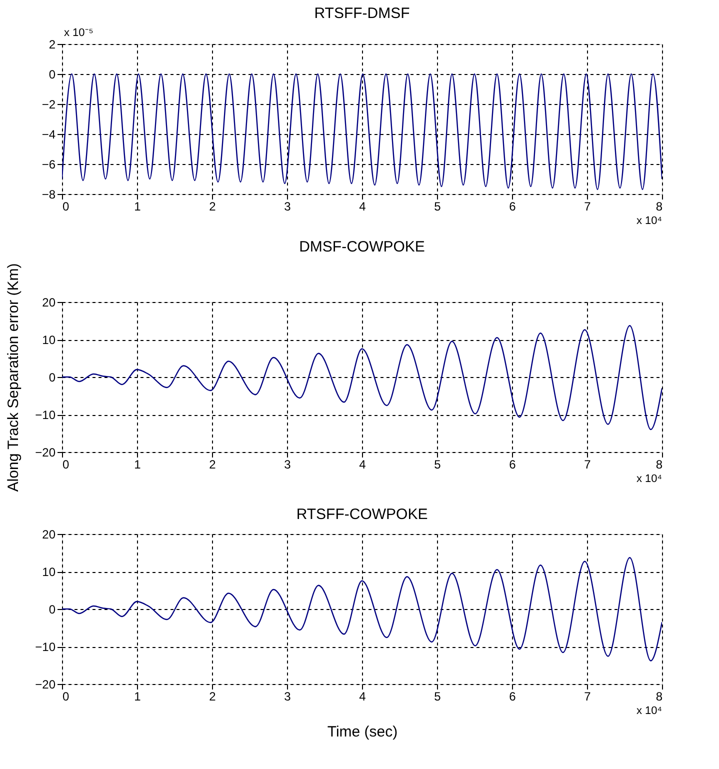 The width and height of the screenshot is (719, 769). Describe the element at coordinates (49, 165) in the screenshot. I see `y-tick-label: −6` at that location.